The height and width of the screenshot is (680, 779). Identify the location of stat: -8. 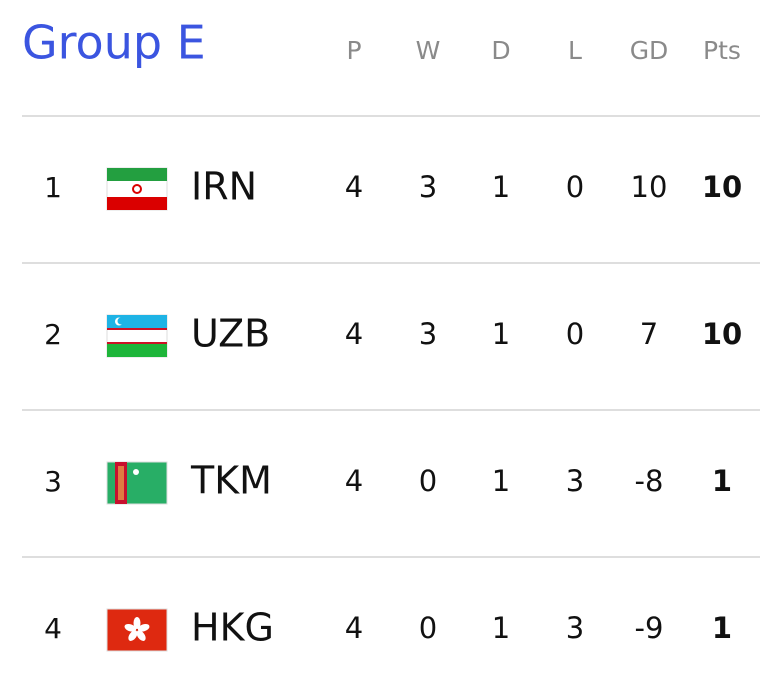
(649, 481).